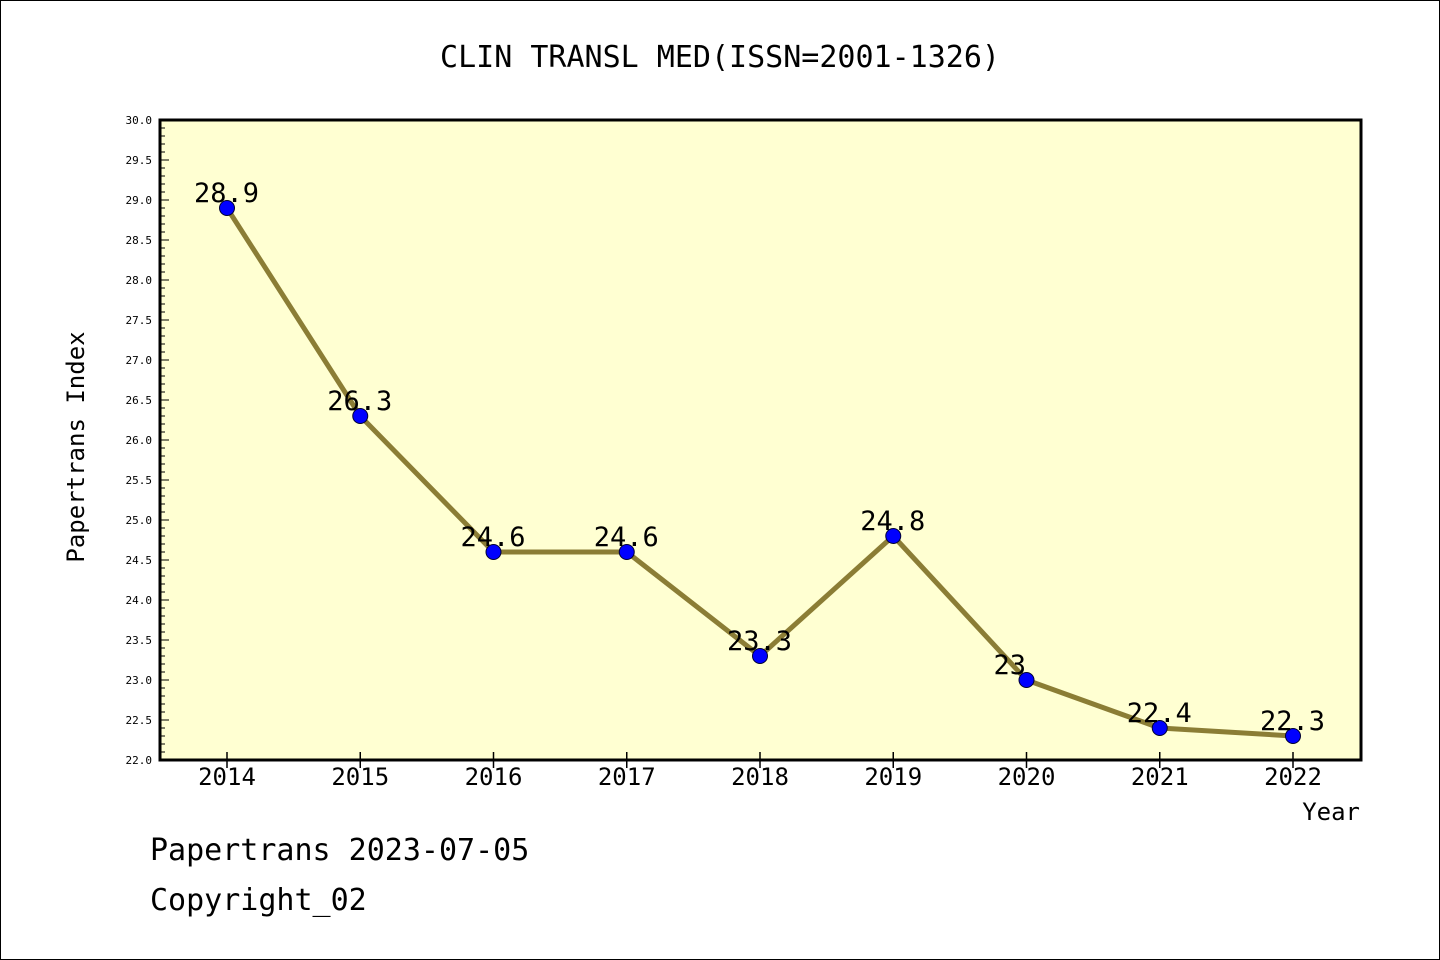 Image resolution: width=1440 pixels, height=960 pixels. Describe the element at coordinates (494, 777) in the screenshot. I see `x-tick-label: 2016` at that location.